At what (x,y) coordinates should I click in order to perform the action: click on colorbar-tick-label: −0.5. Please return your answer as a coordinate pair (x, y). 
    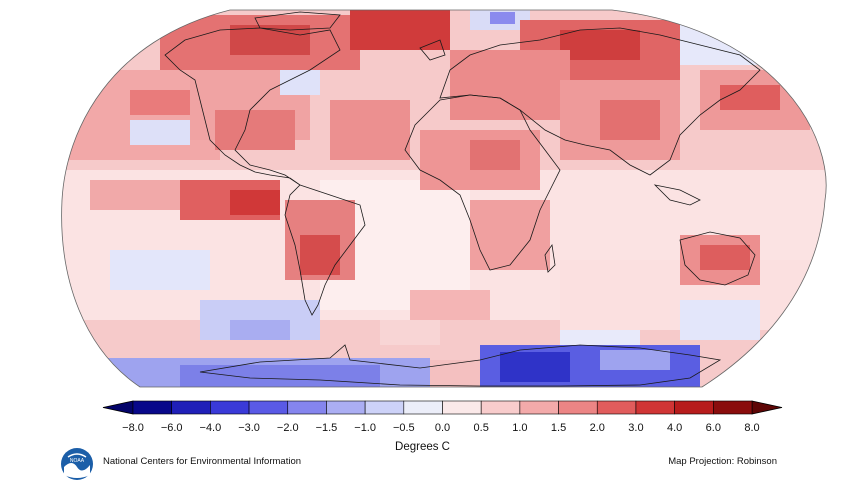
    Looking at the image, I should click on (403, 428).